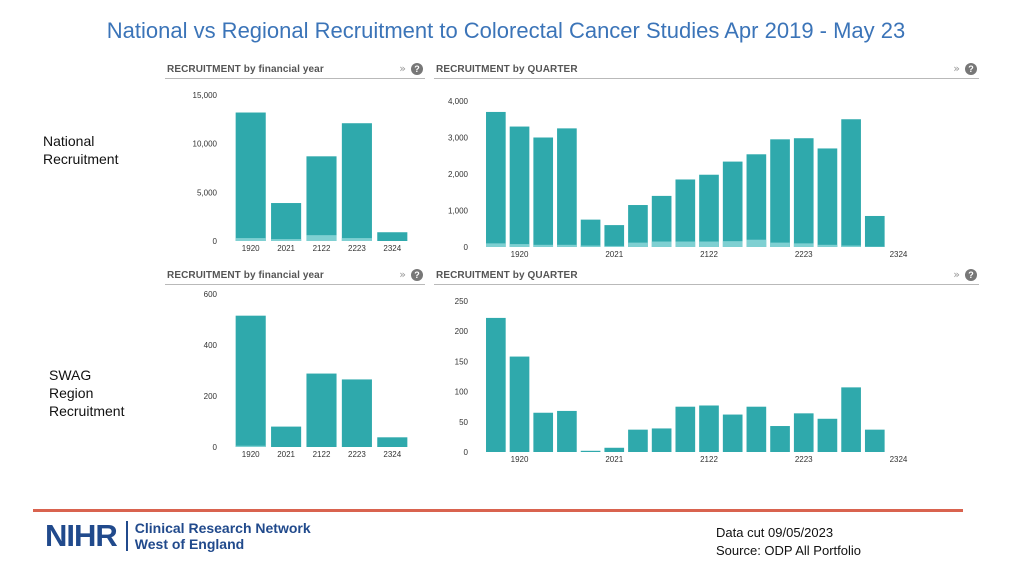 The image size is (1024, 576). What do you see at coordinates (788, 550) in the screenshot?
I see `source-note: Source: ODP All Portfolio` at bounding box center [788, 550].